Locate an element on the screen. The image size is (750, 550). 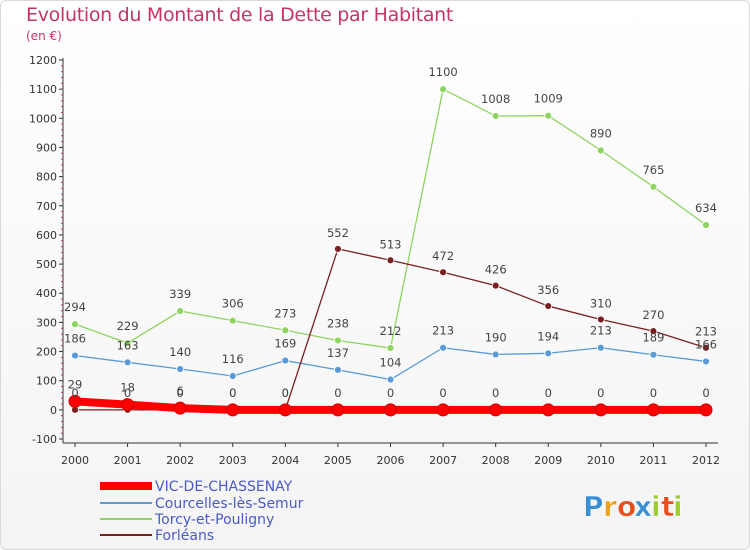
data-label: 513 is located at coordinates (391, 244).